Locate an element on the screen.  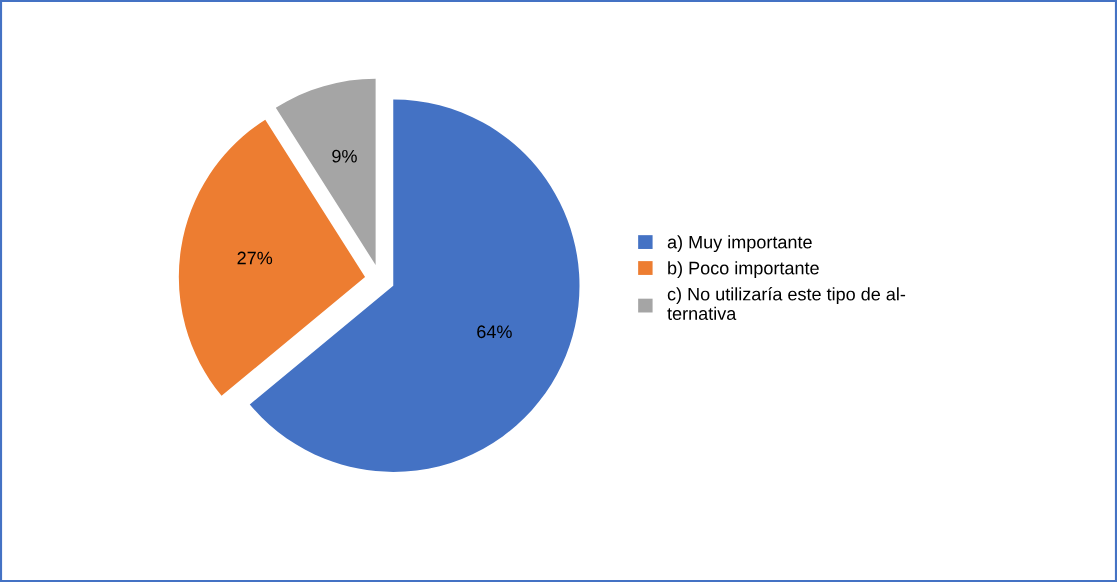
legend-label: b) Poco importante is located at coordinates (743, 270).